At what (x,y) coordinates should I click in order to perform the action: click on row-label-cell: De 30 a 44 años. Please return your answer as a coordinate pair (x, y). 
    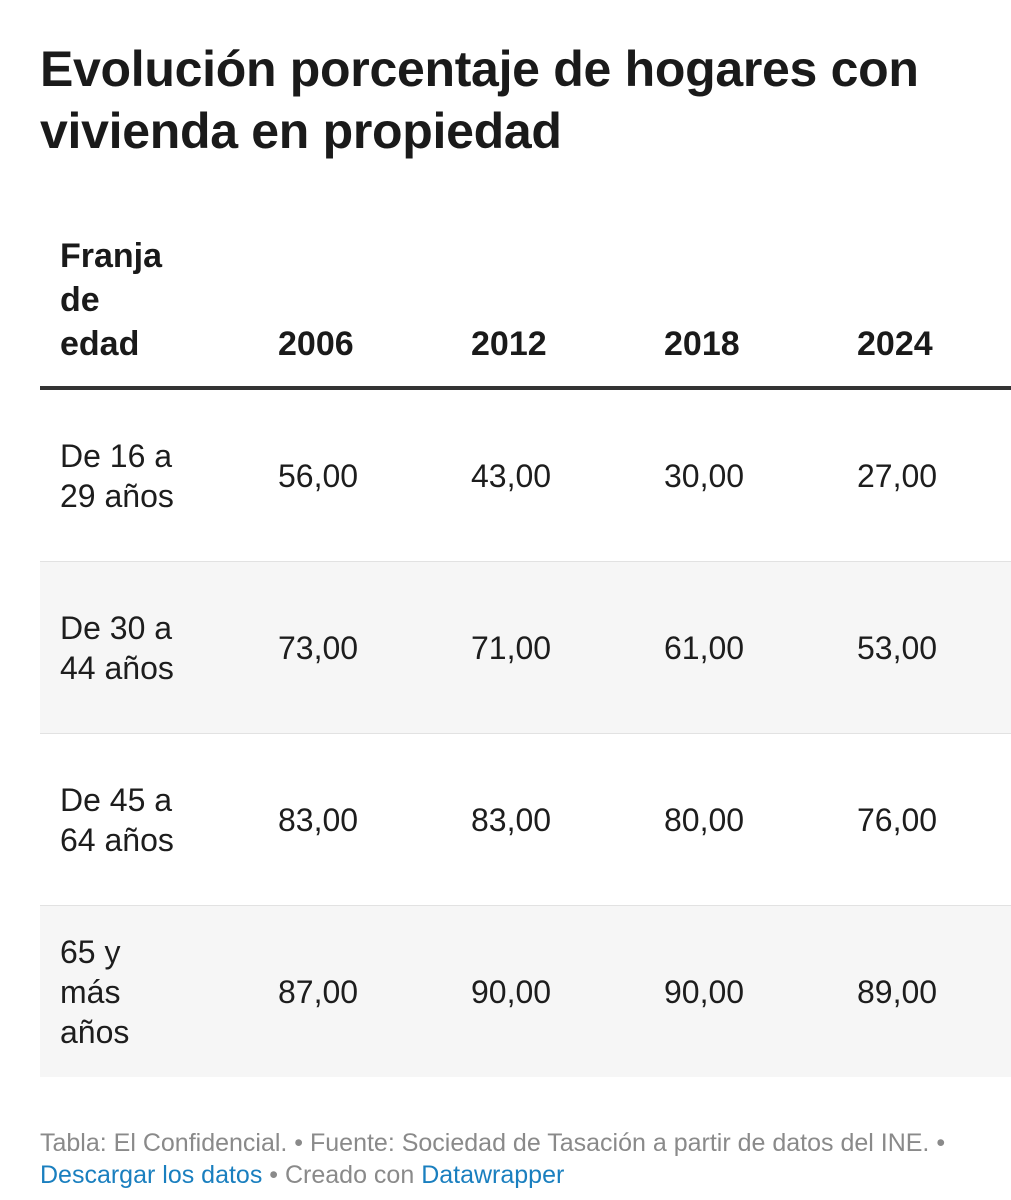
    Looking at the image, I should click on (149, 647).